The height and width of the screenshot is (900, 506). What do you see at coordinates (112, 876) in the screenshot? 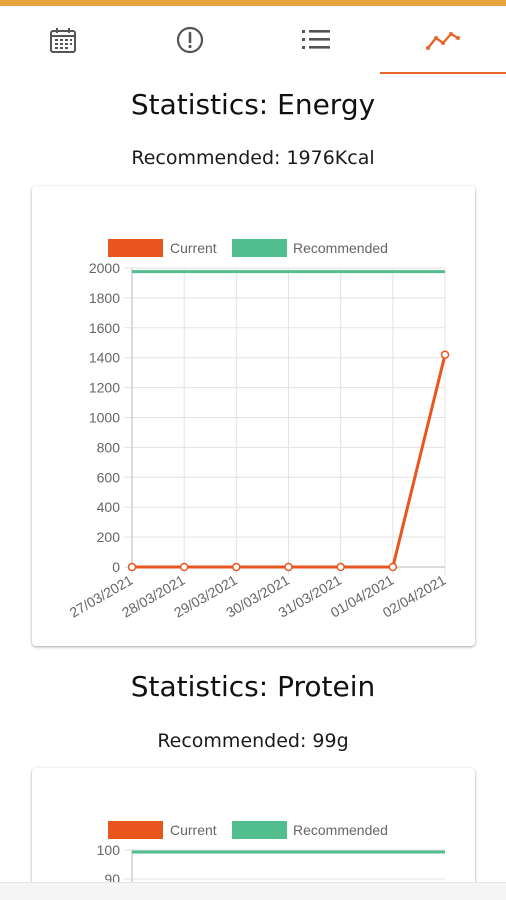
I see `y-tick-label: 90` at bounding box center [112, 876].